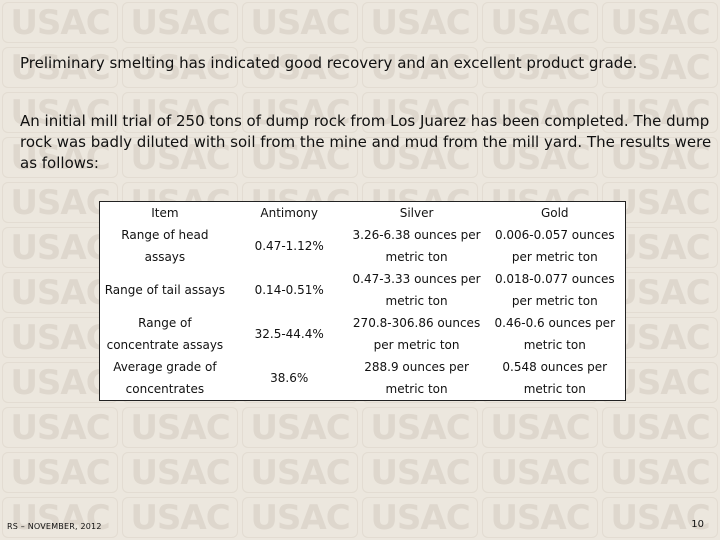  What do you see at coordinates (54, 526) in the screenshot?
I see `footer-date: RS – NOVEMBER, 2012` at bounding box center [54, 526].